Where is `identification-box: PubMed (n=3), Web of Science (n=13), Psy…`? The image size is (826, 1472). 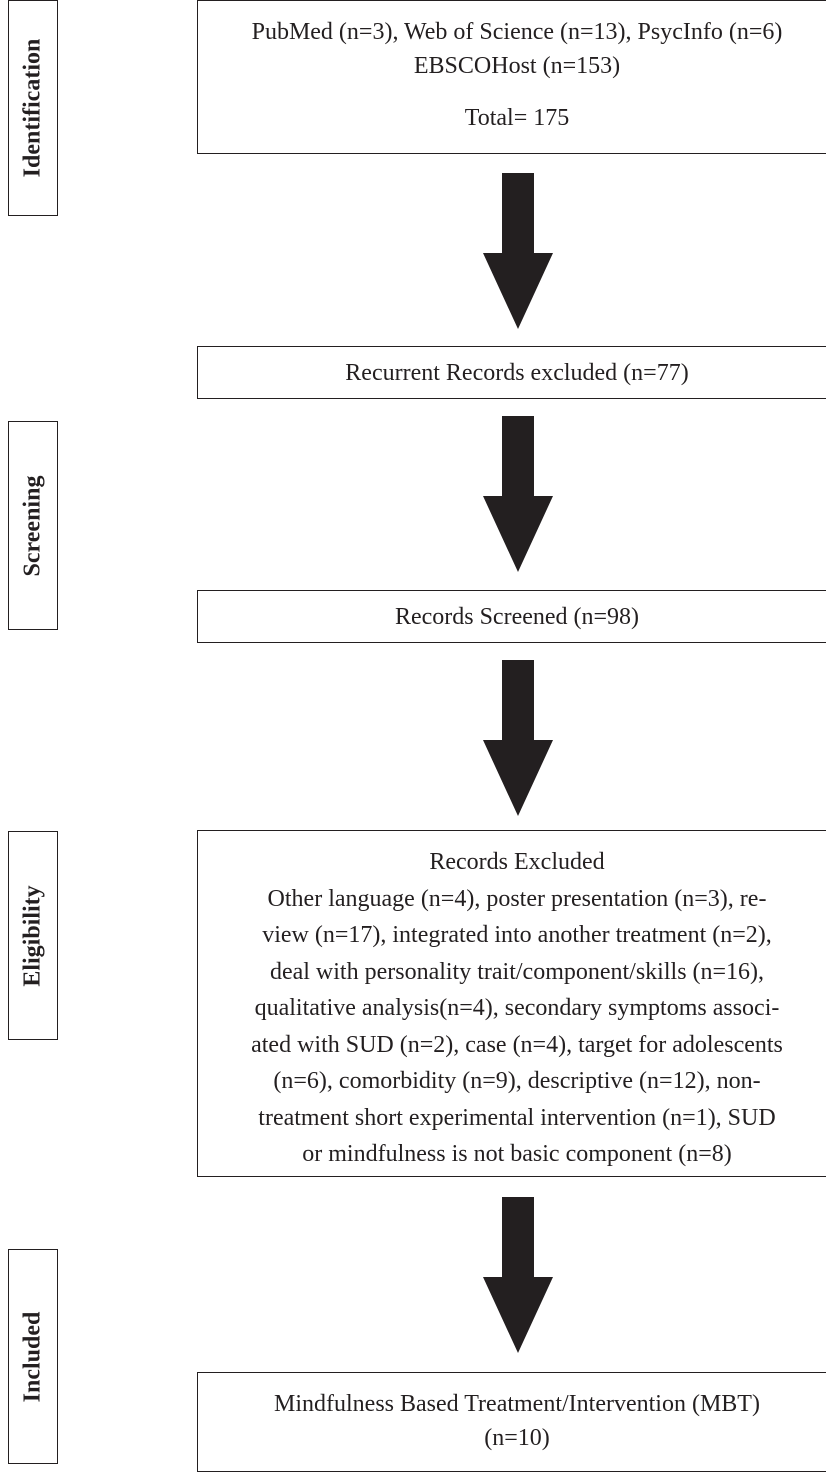 identification-box: PubMed (n=3), Web of Science (n=13), Psy… is located at coordinates (511, 77).